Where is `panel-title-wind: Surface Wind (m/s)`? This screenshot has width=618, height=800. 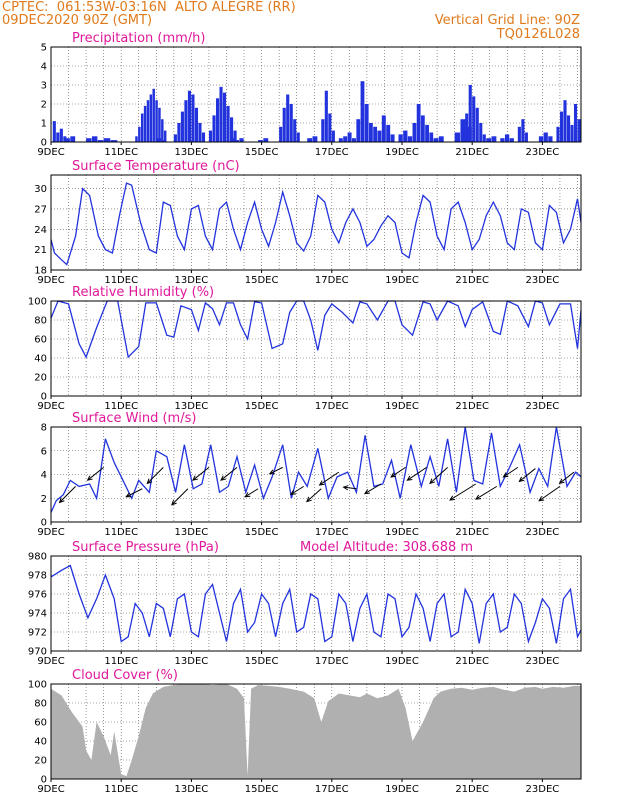 panel-title-wind: Surface Wind (m/s) is located at coordinates (134, 418).